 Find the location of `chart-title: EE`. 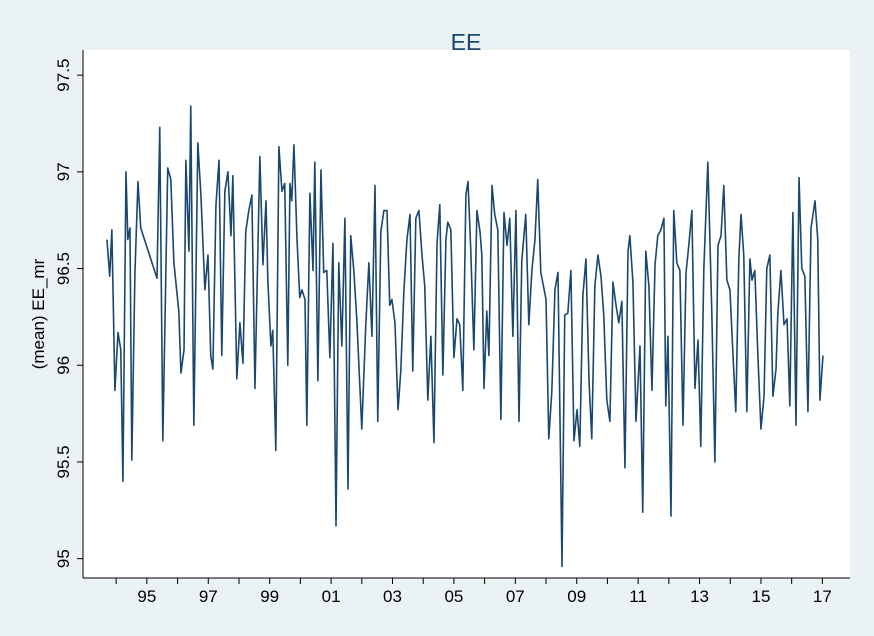

chart-title: EE is located at coordinates (466, 42).